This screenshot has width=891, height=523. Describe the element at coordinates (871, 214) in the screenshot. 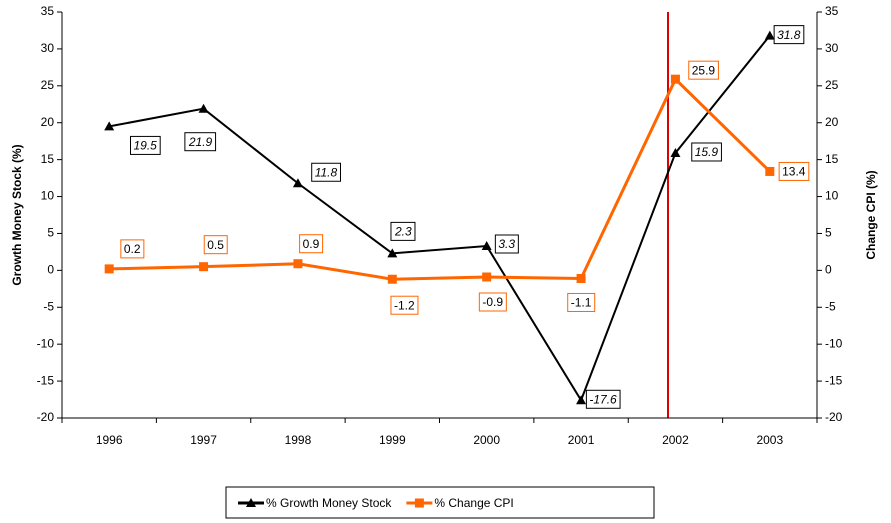

I see `y2-axis-title: Change CPI (%)` at that location.